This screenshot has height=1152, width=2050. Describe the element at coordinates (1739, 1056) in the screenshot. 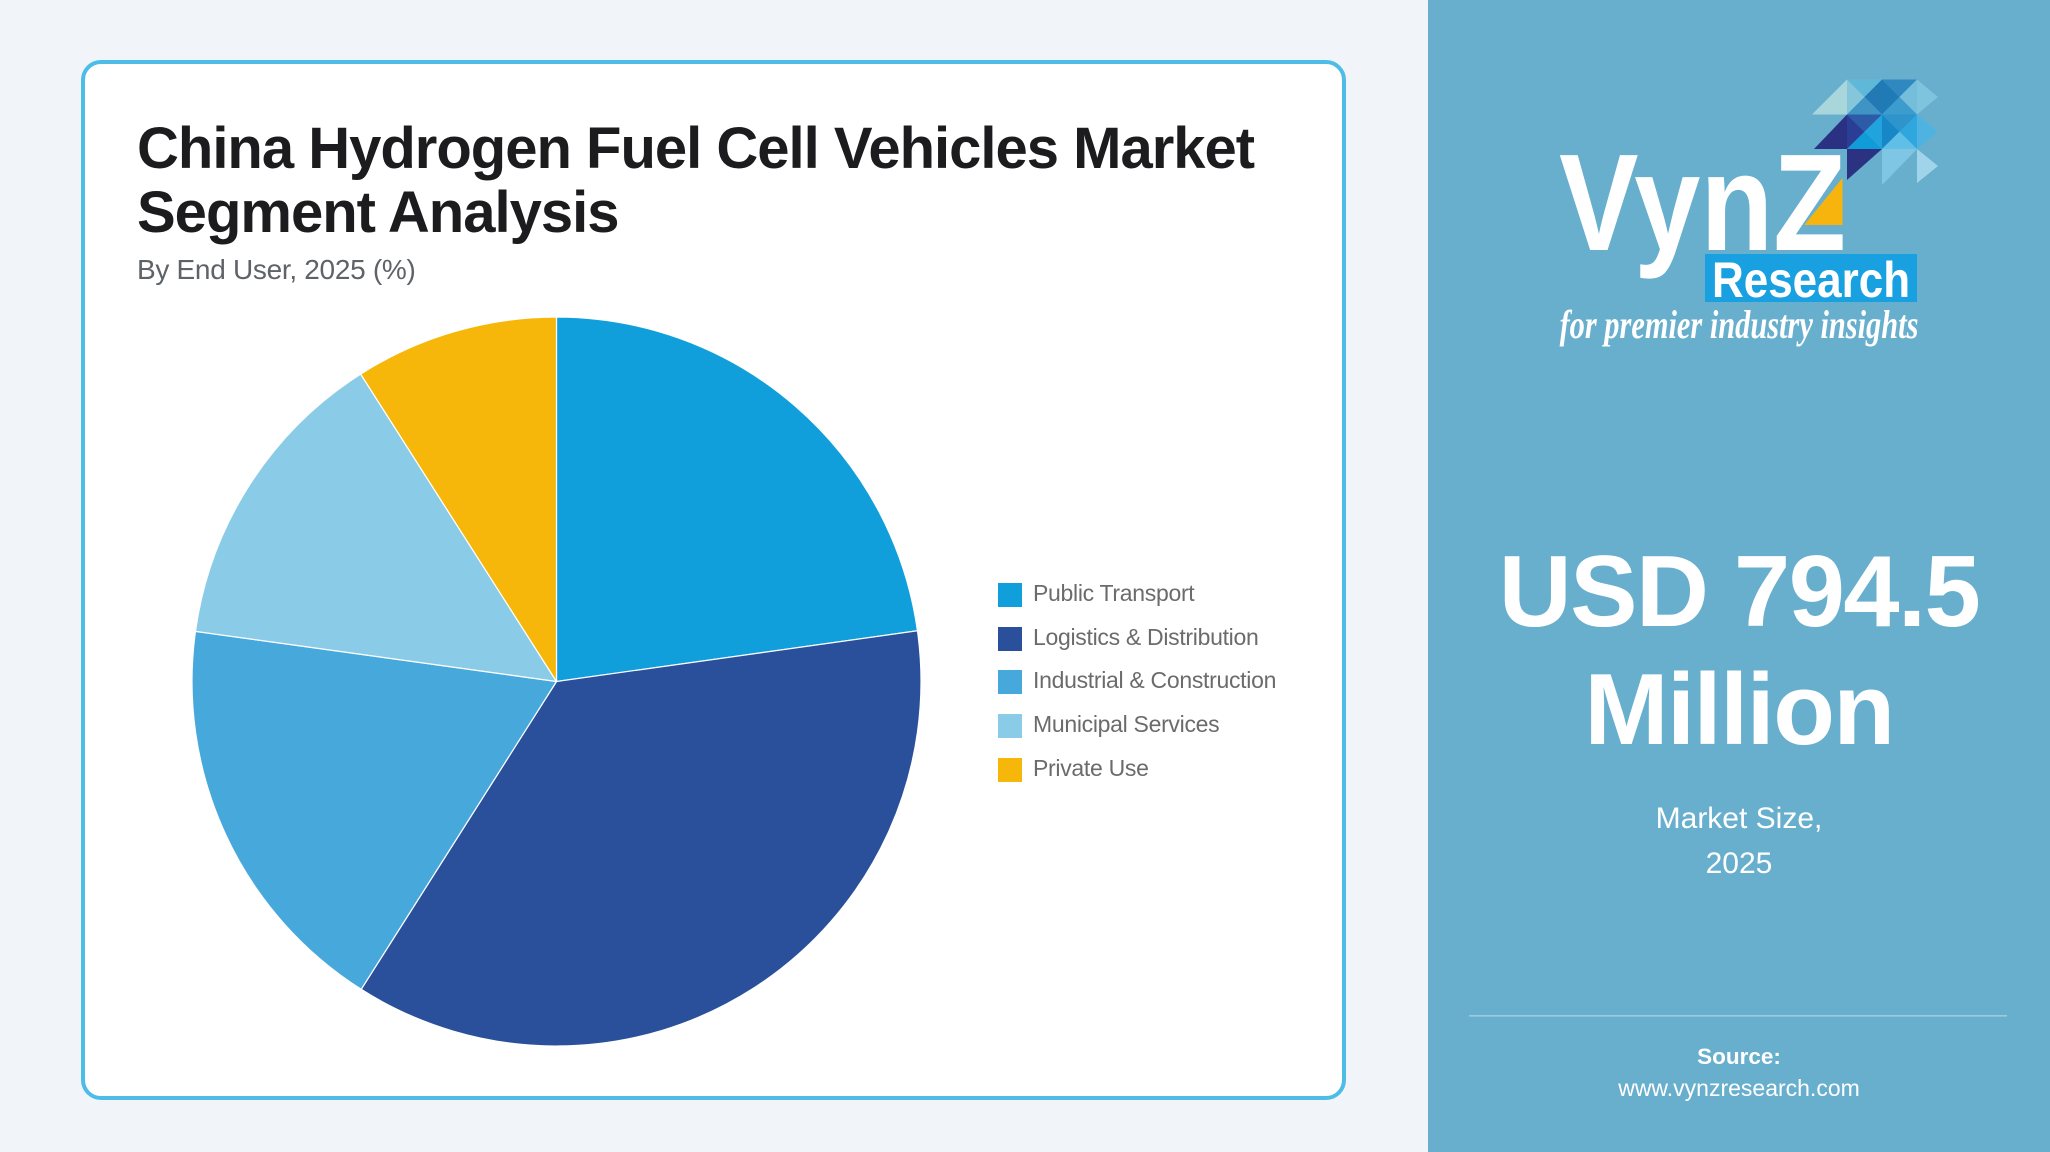

I see `svg-text: Source:` at that location.